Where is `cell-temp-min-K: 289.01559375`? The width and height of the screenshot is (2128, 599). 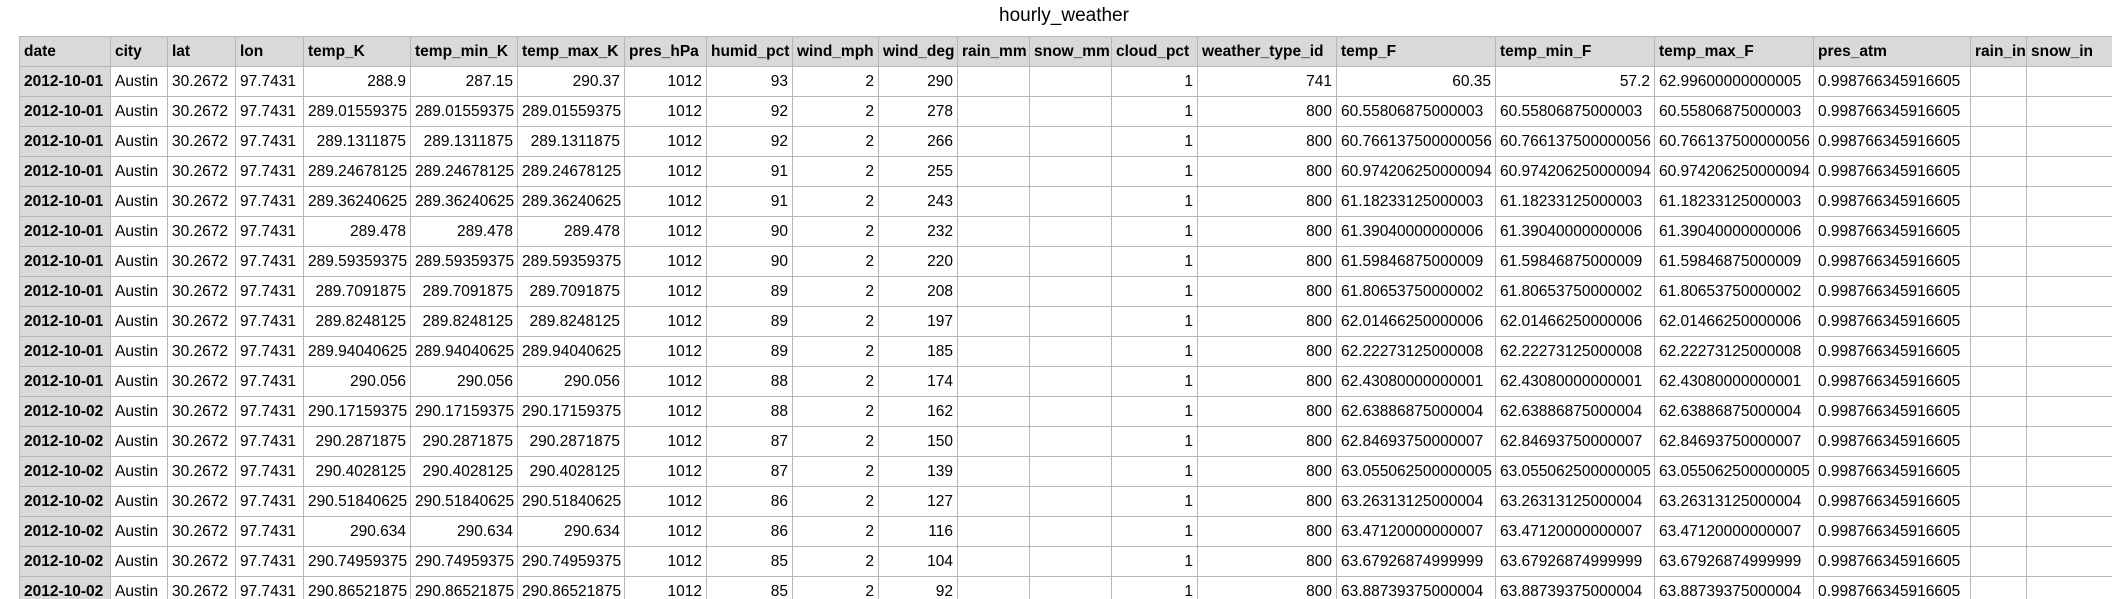
cell-temp-min-K: 289.01559375 is located at coordinates (464, 111).